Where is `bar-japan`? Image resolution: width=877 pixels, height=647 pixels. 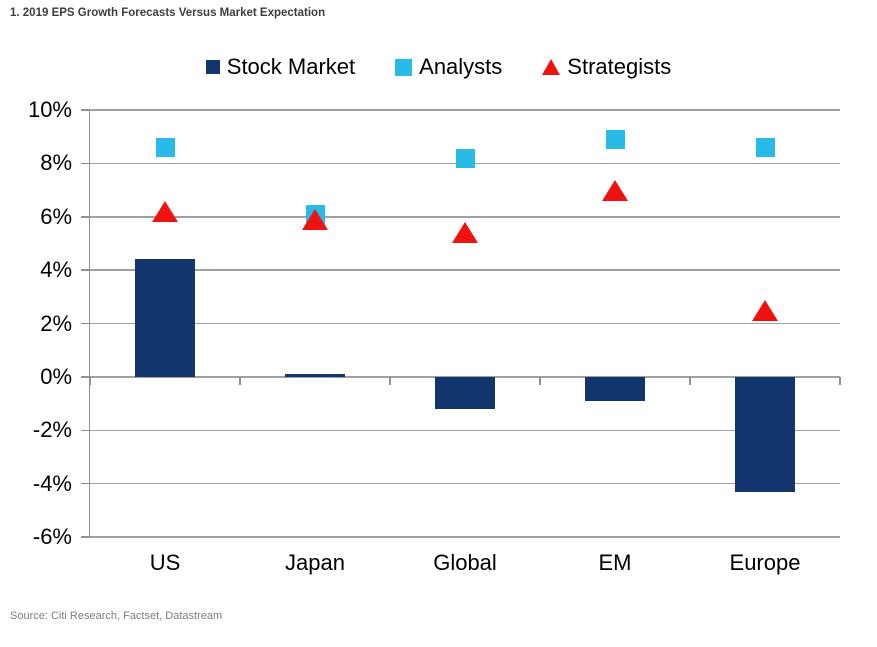
bar-japan is located at coordinates (315, 375).